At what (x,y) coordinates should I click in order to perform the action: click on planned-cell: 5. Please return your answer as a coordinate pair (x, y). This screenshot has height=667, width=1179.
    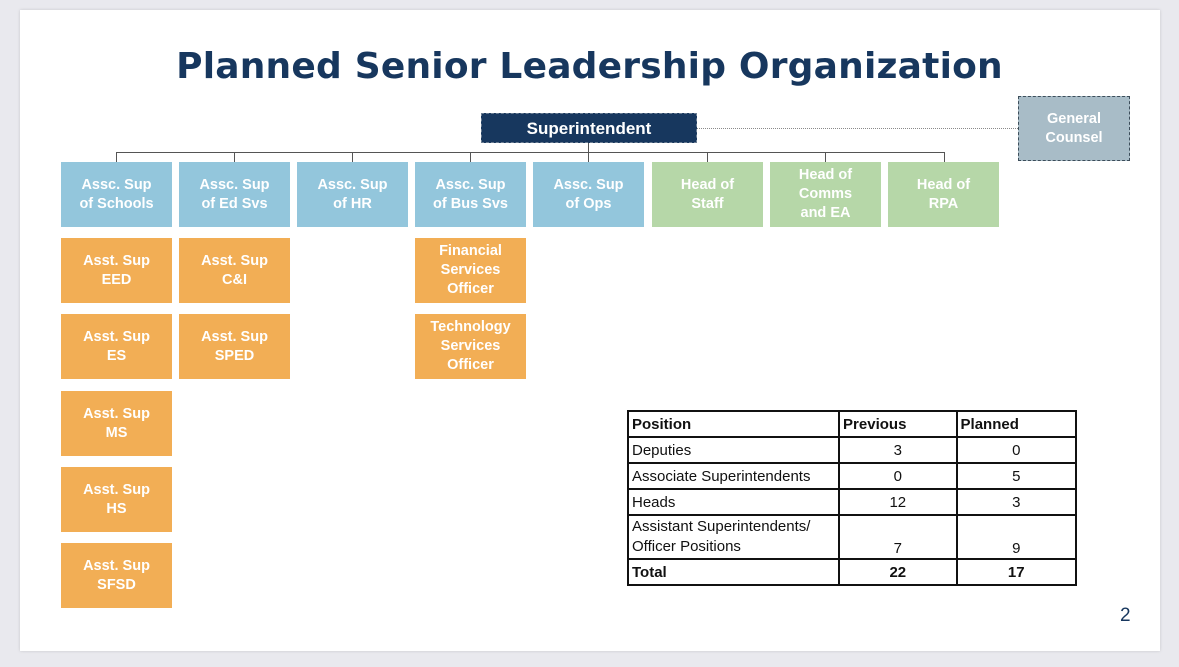
    Looking at the image, I should click on (1016, 476).